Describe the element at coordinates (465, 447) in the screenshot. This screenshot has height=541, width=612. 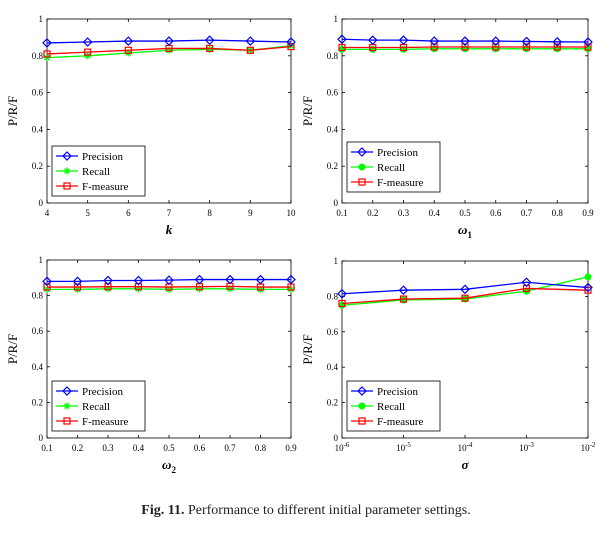
I see `tick-label: 10⁻⁴` at that location.